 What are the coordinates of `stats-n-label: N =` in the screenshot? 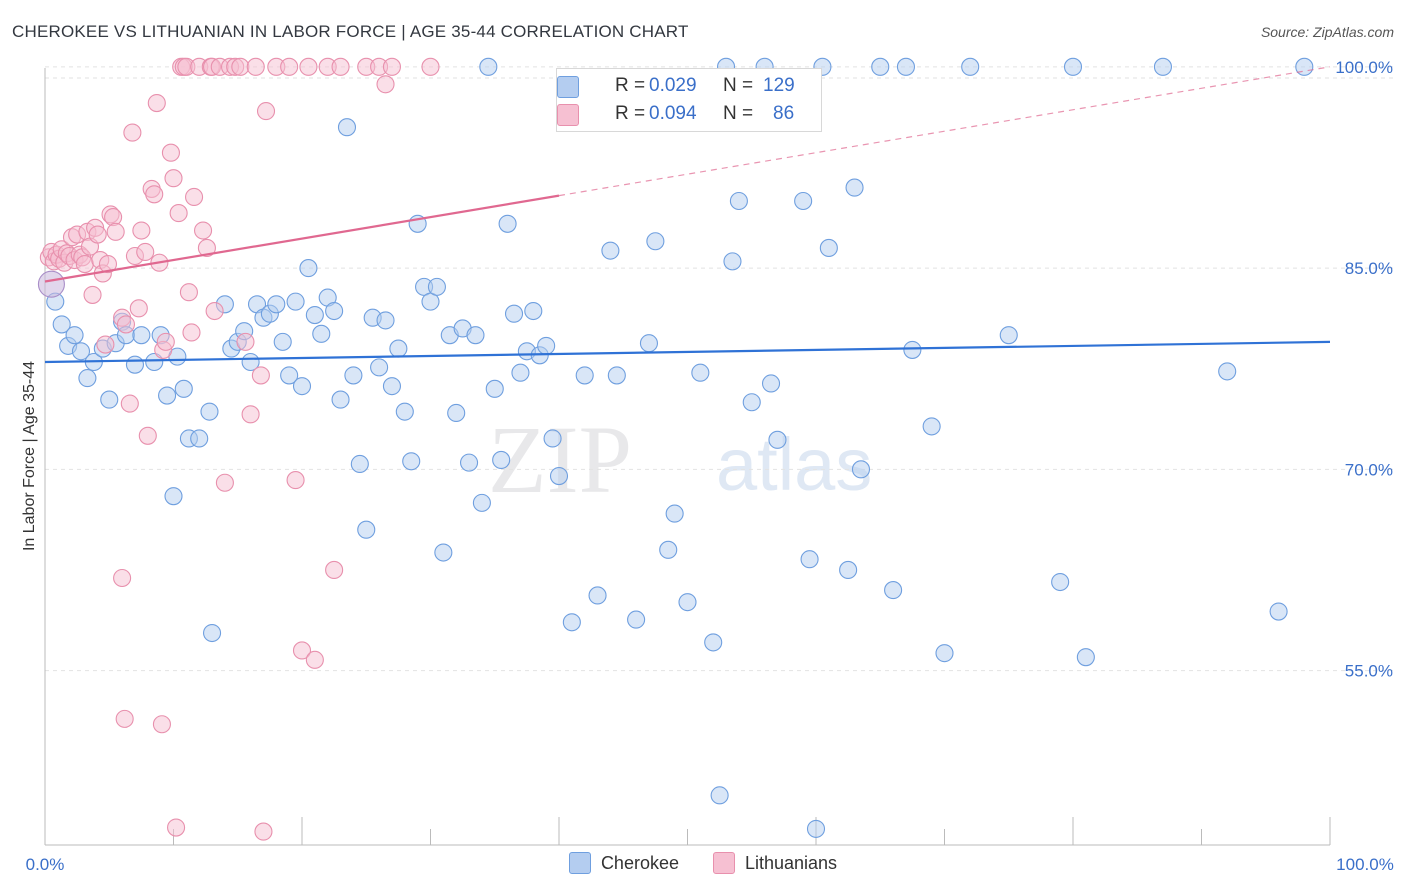 It's located at (738, 113).